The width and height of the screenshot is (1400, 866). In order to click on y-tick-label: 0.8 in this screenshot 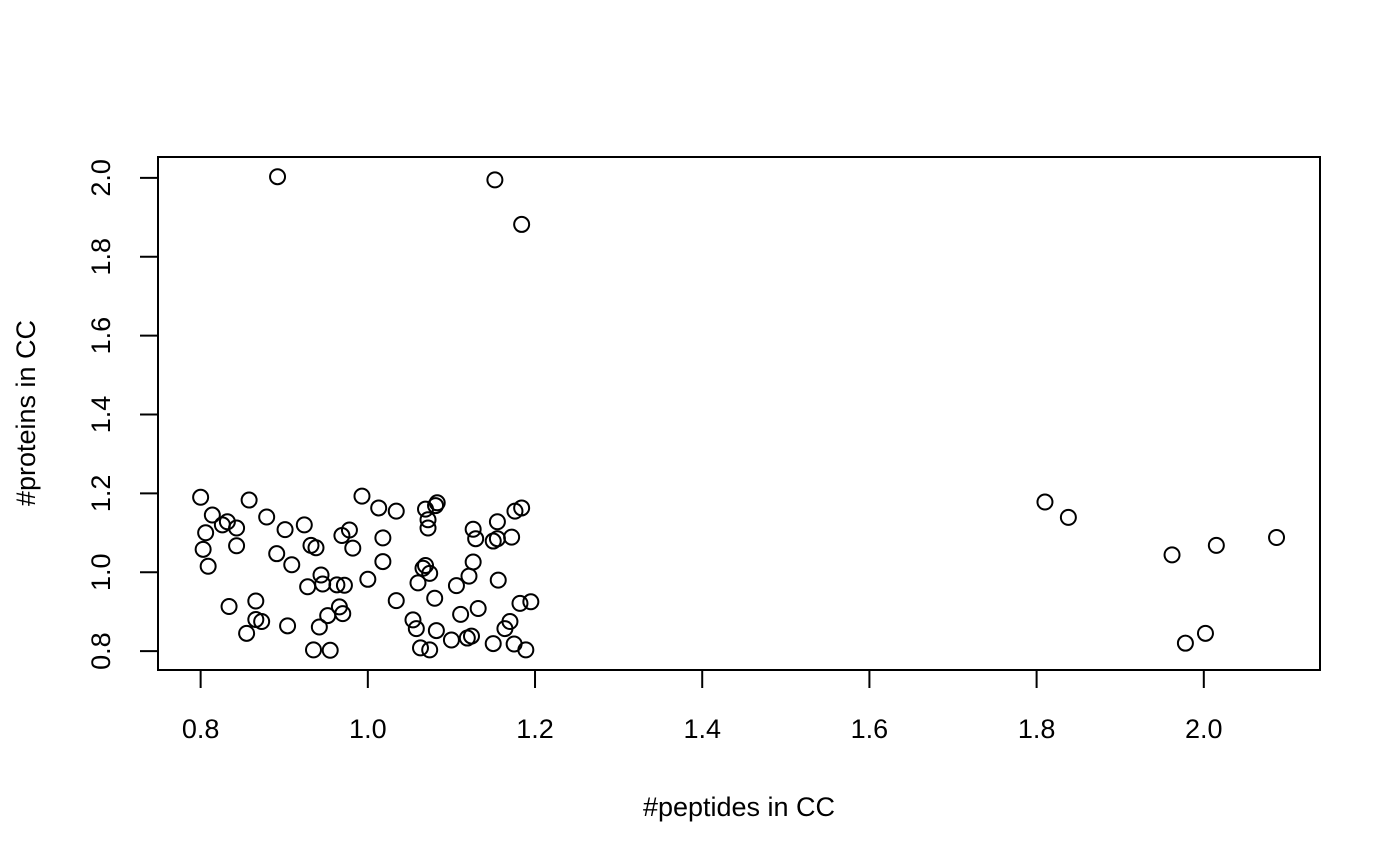, I will do `click(101, 651)`.